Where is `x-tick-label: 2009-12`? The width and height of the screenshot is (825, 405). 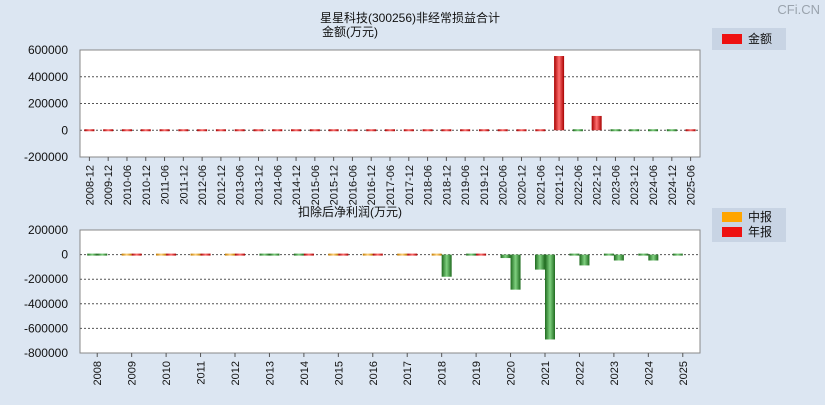 x-tick-label: 2009-12 is located at coordinates (109, 185).